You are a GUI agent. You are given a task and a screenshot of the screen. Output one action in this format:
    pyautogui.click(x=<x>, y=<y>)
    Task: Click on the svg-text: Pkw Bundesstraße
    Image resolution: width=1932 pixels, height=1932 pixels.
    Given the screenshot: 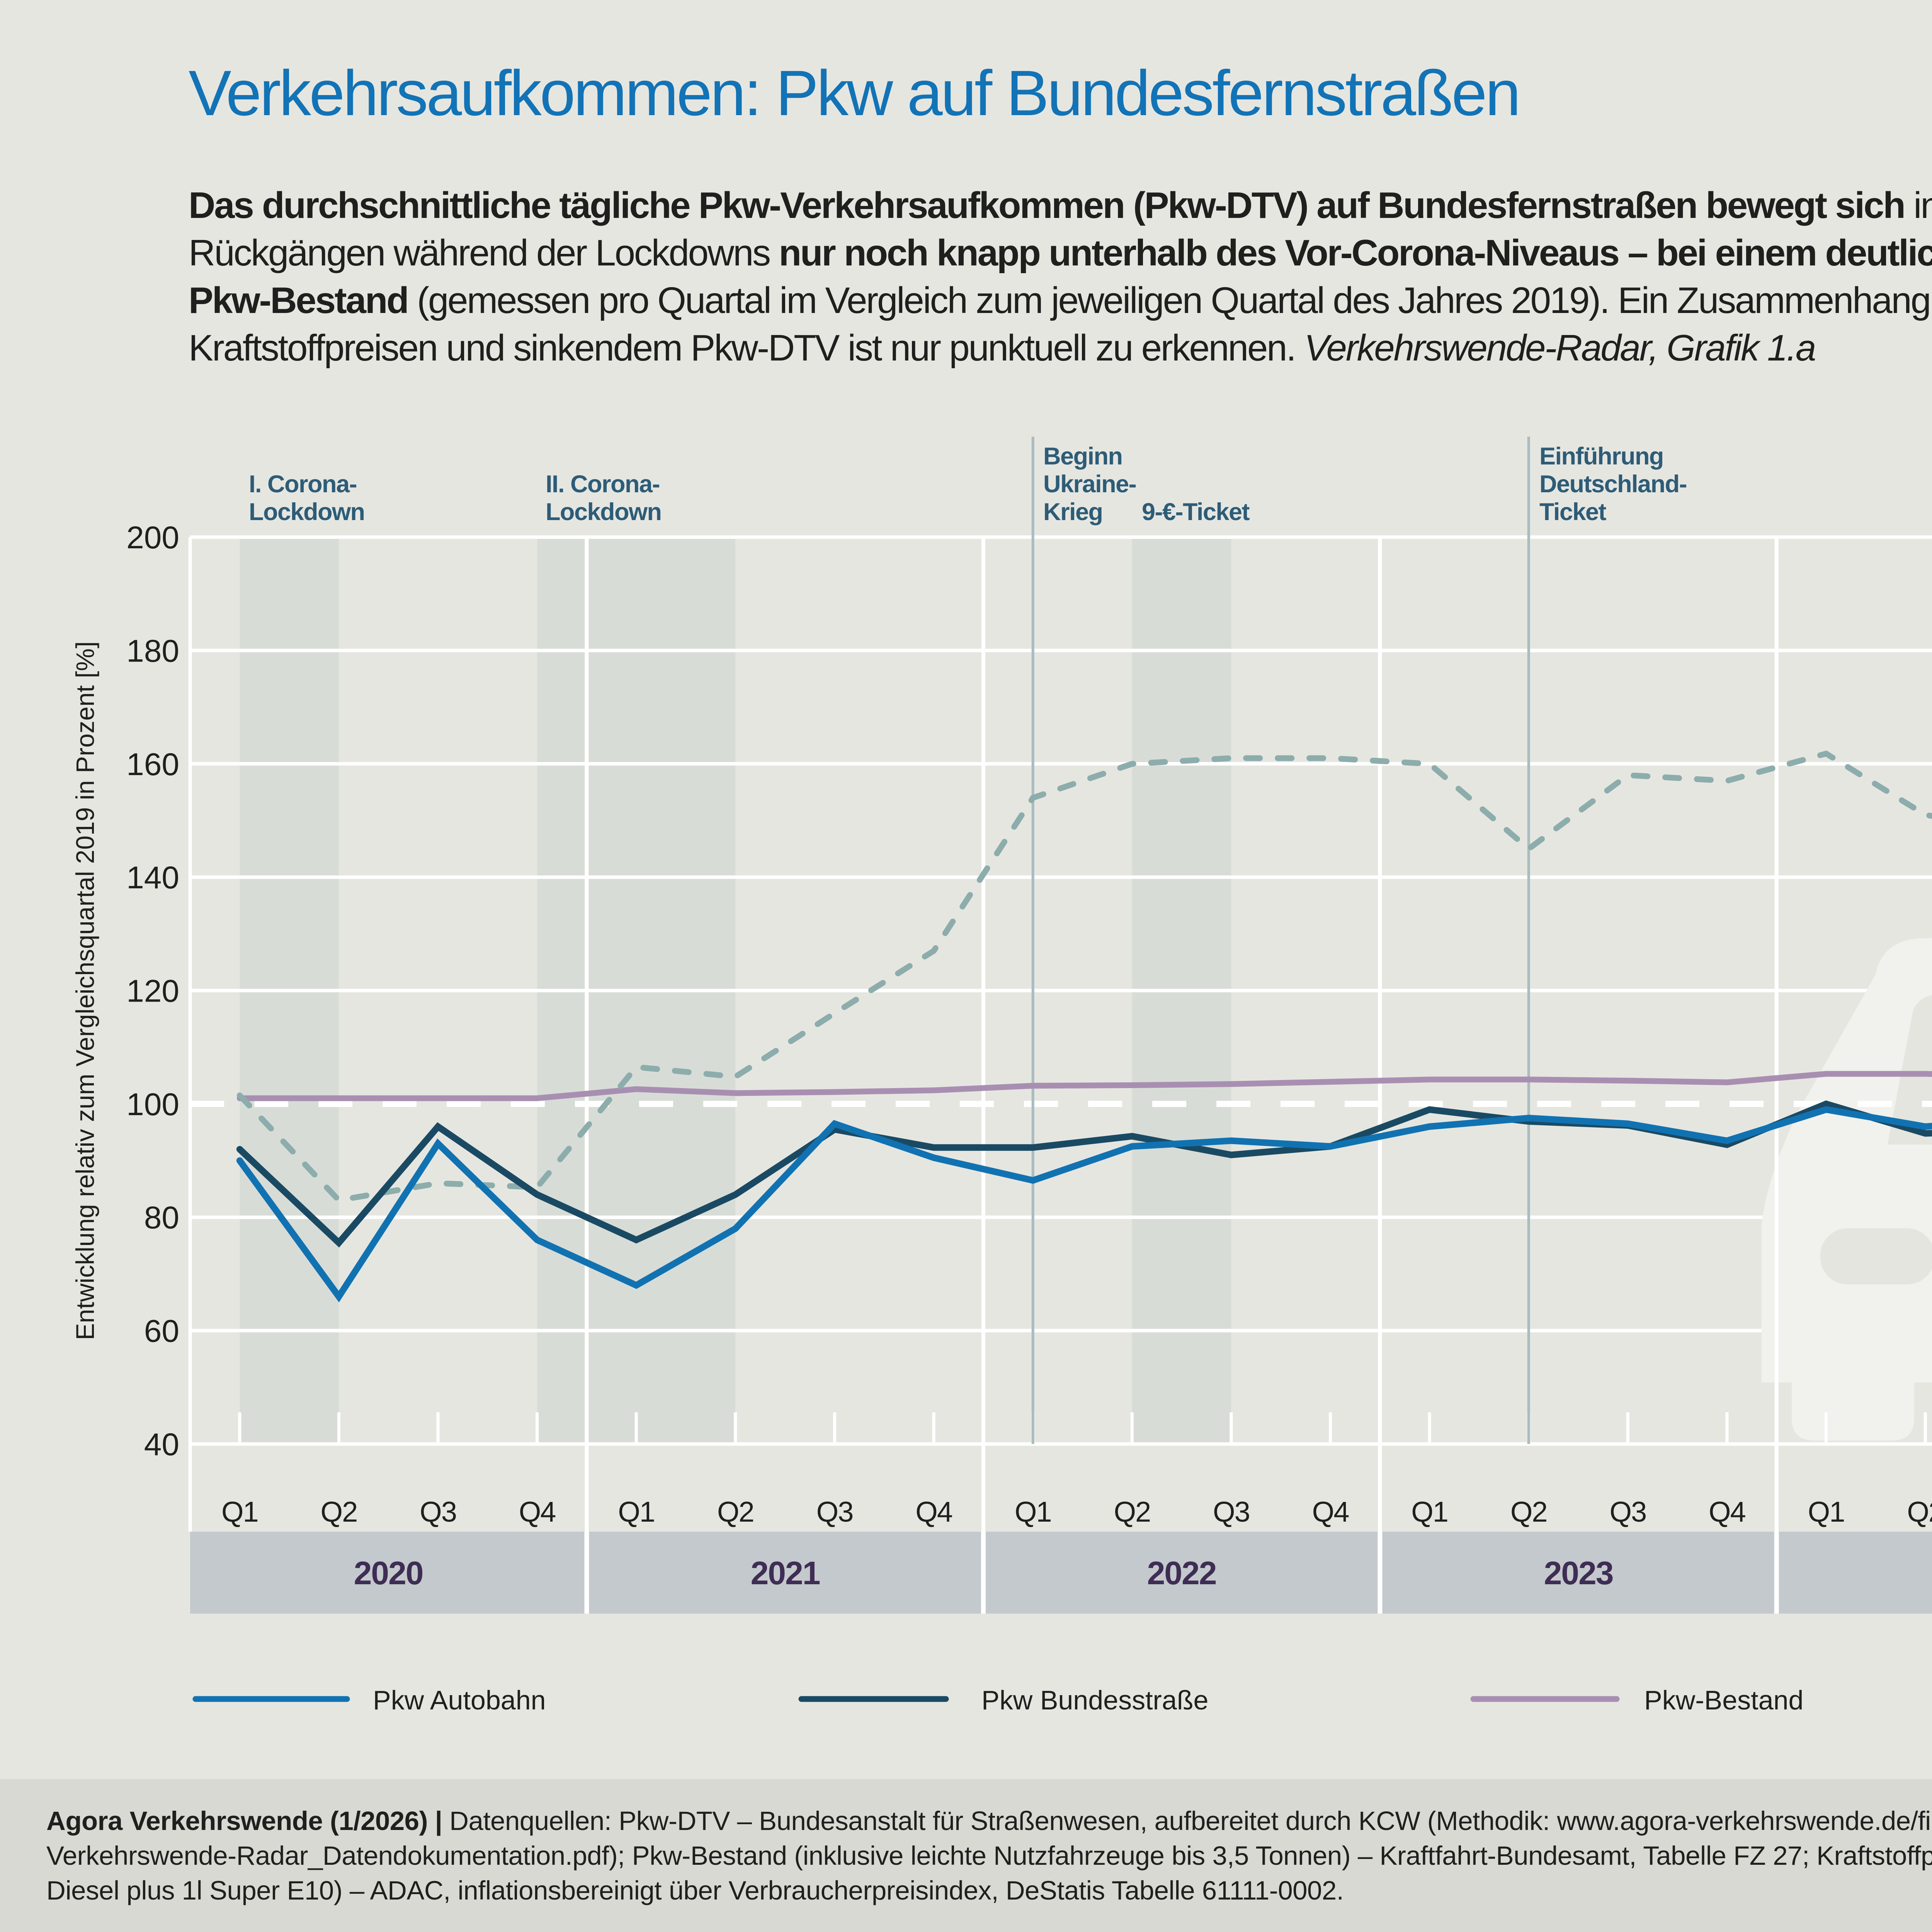 What is the action you would take?
    pyautogui.click(x=1094, y=1700)
    